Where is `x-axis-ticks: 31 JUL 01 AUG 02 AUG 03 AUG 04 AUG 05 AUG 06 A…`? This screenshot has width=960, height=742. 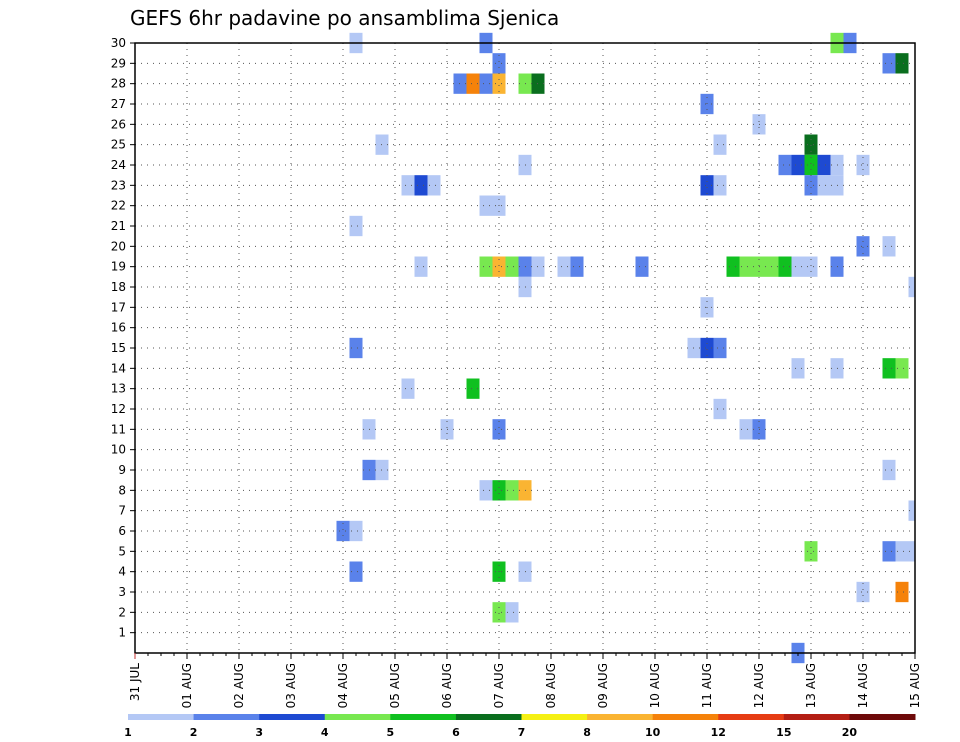 x-axis-ticks: 31 JUL 01 AUG 02 AUG 03 AUG 04 AUG 05 AUG 06 A… is located at coordinates (525, 680).